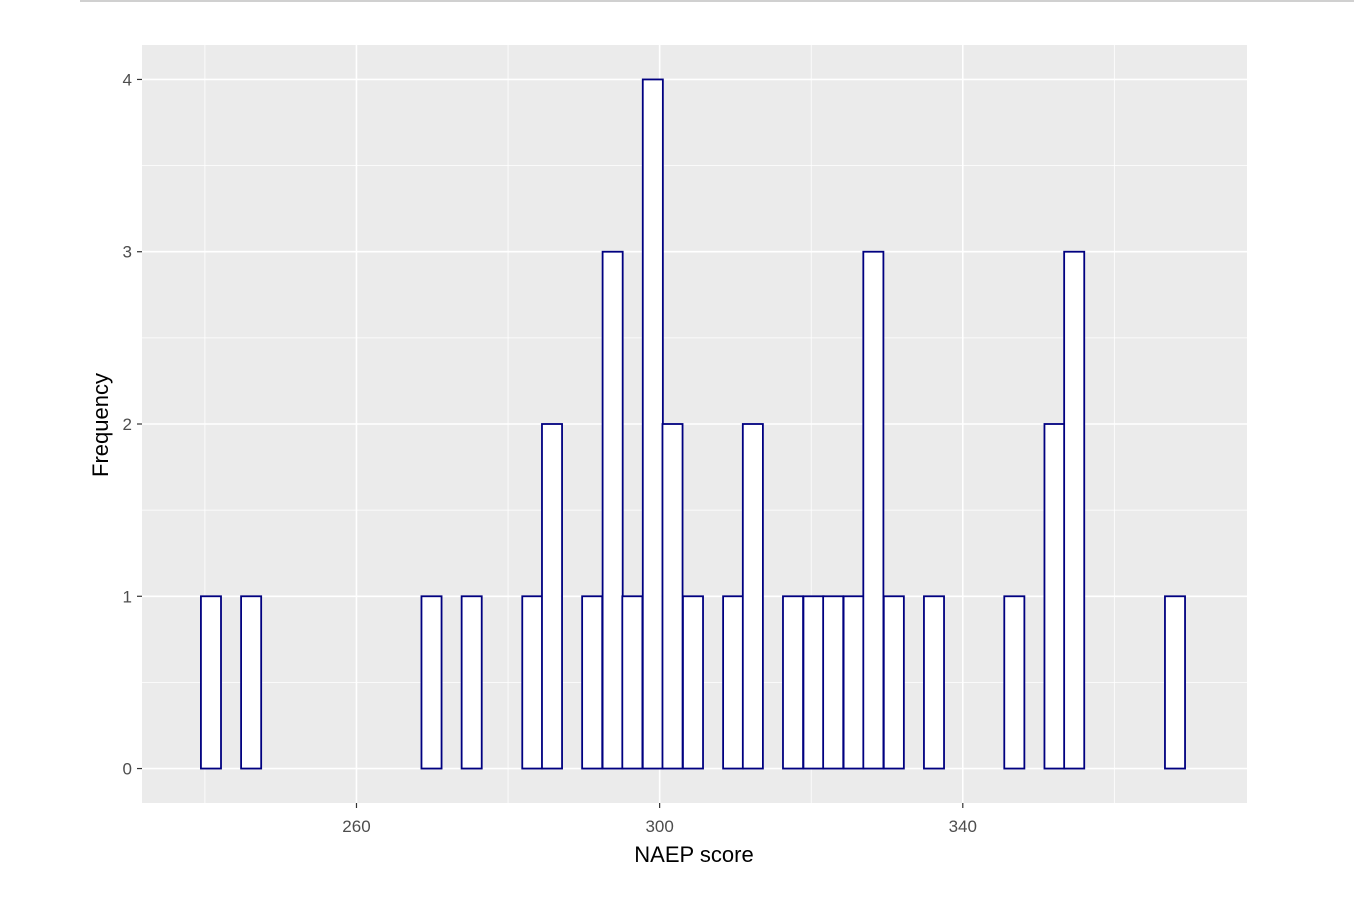  Describe the element at coordinates (693, 854) in the screenshot. I see `x-axis-title: NAEP score` at that location.